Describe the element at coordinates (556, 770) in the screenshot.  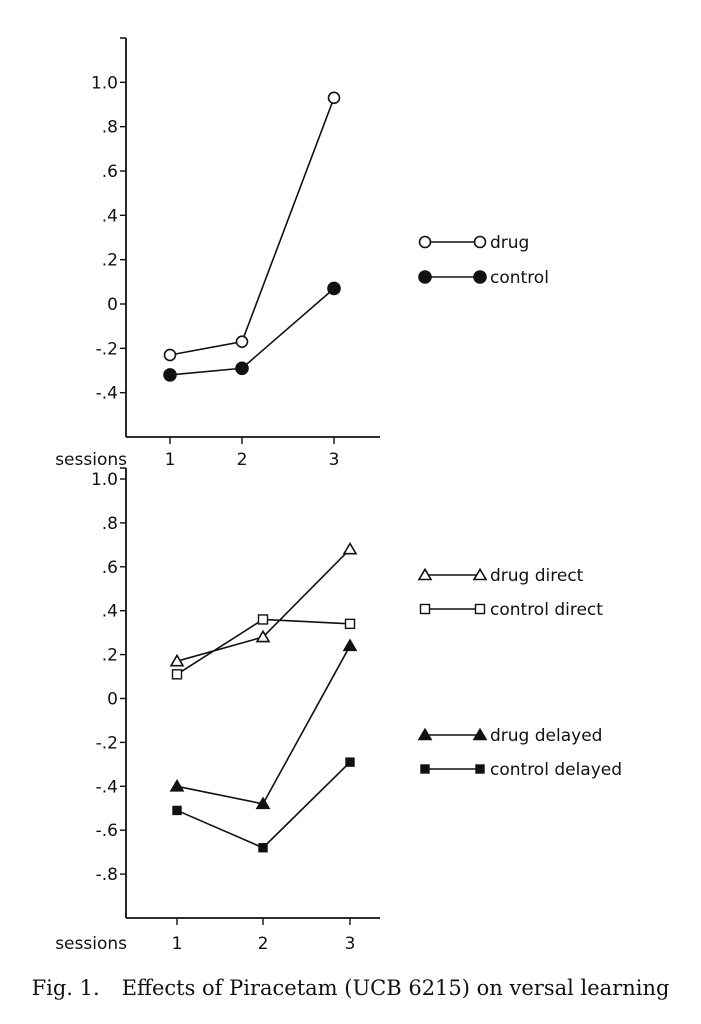
I see `legend-entry-control-delayed: control delayed` at that location.